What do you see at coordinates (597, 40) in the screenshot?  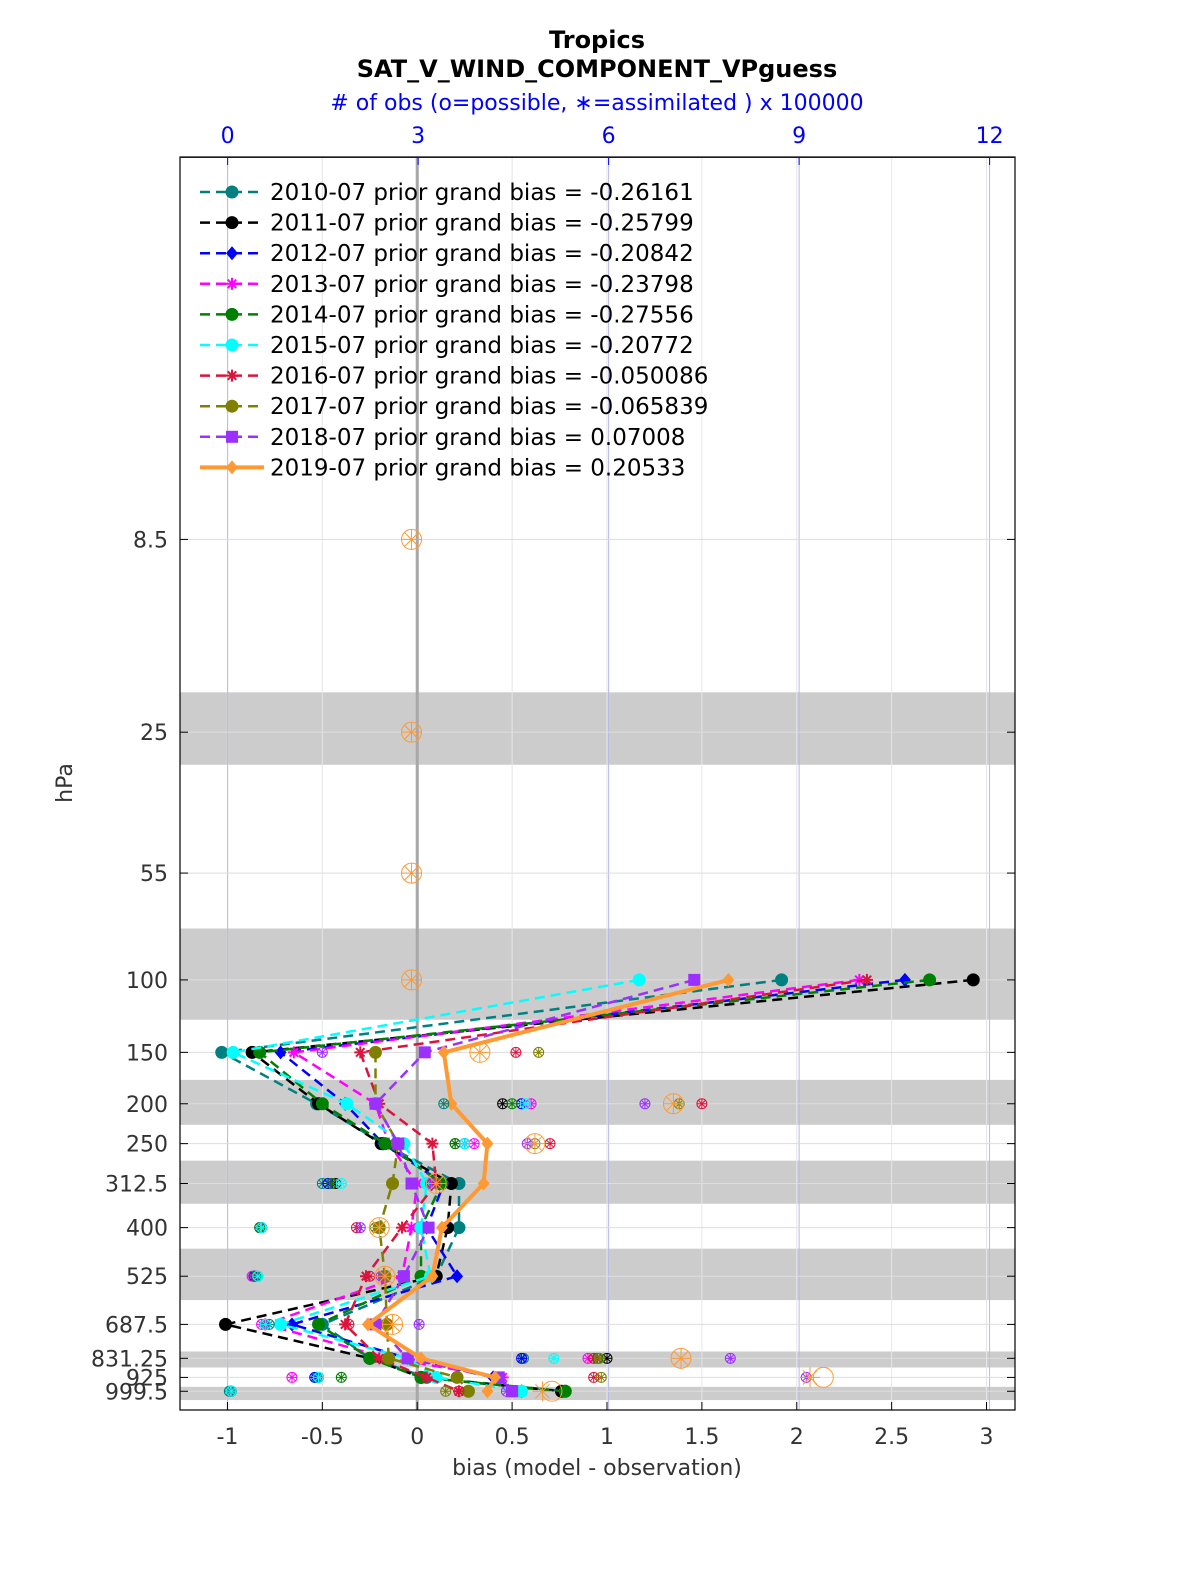 I see `chart-title: Tropics` at bounding box center [597, 40].